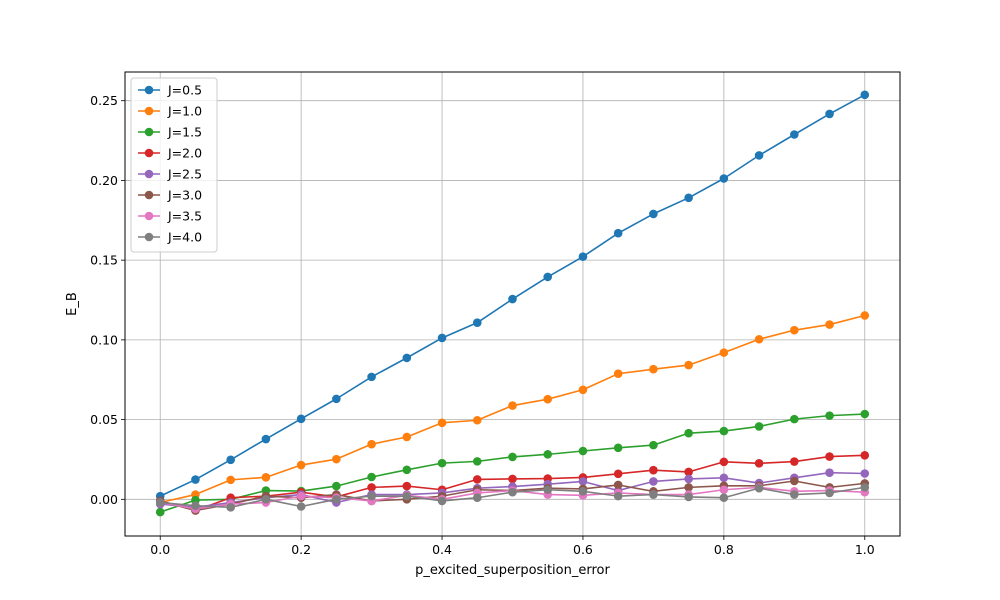  I want to click on legend-label: J=3.0, so click(184, 195).